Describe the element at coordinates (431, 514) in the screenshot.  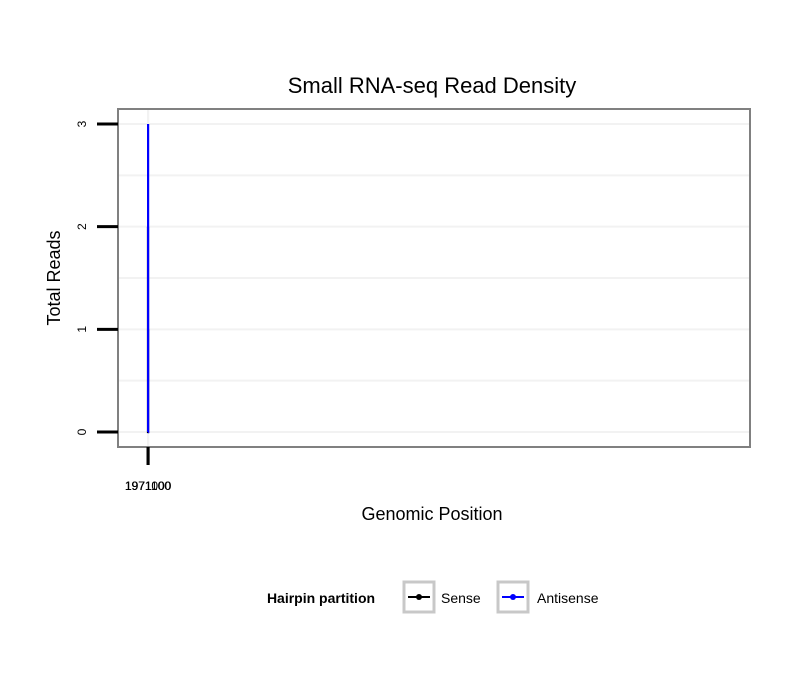
I see `x-axis-title: Genomic Position` at that location.